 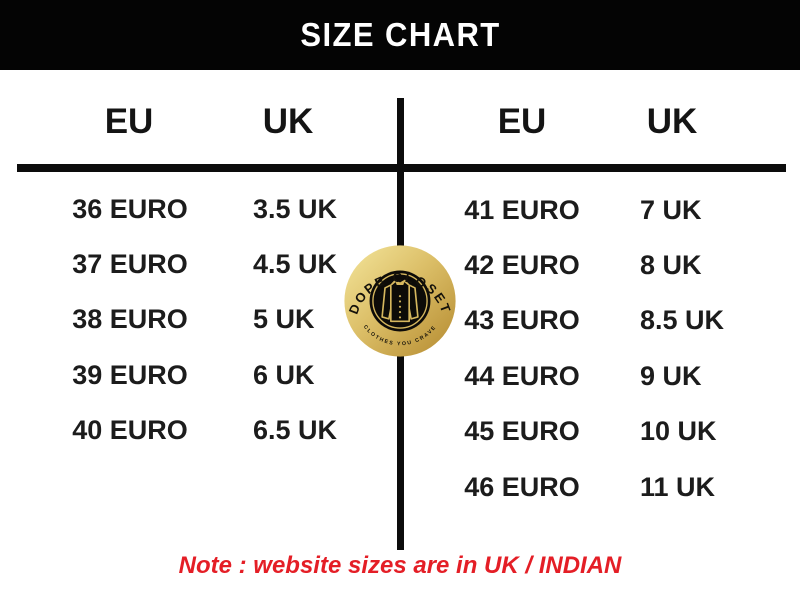 I want to click on right-uk-header: UK, so click(x=672, y=121).